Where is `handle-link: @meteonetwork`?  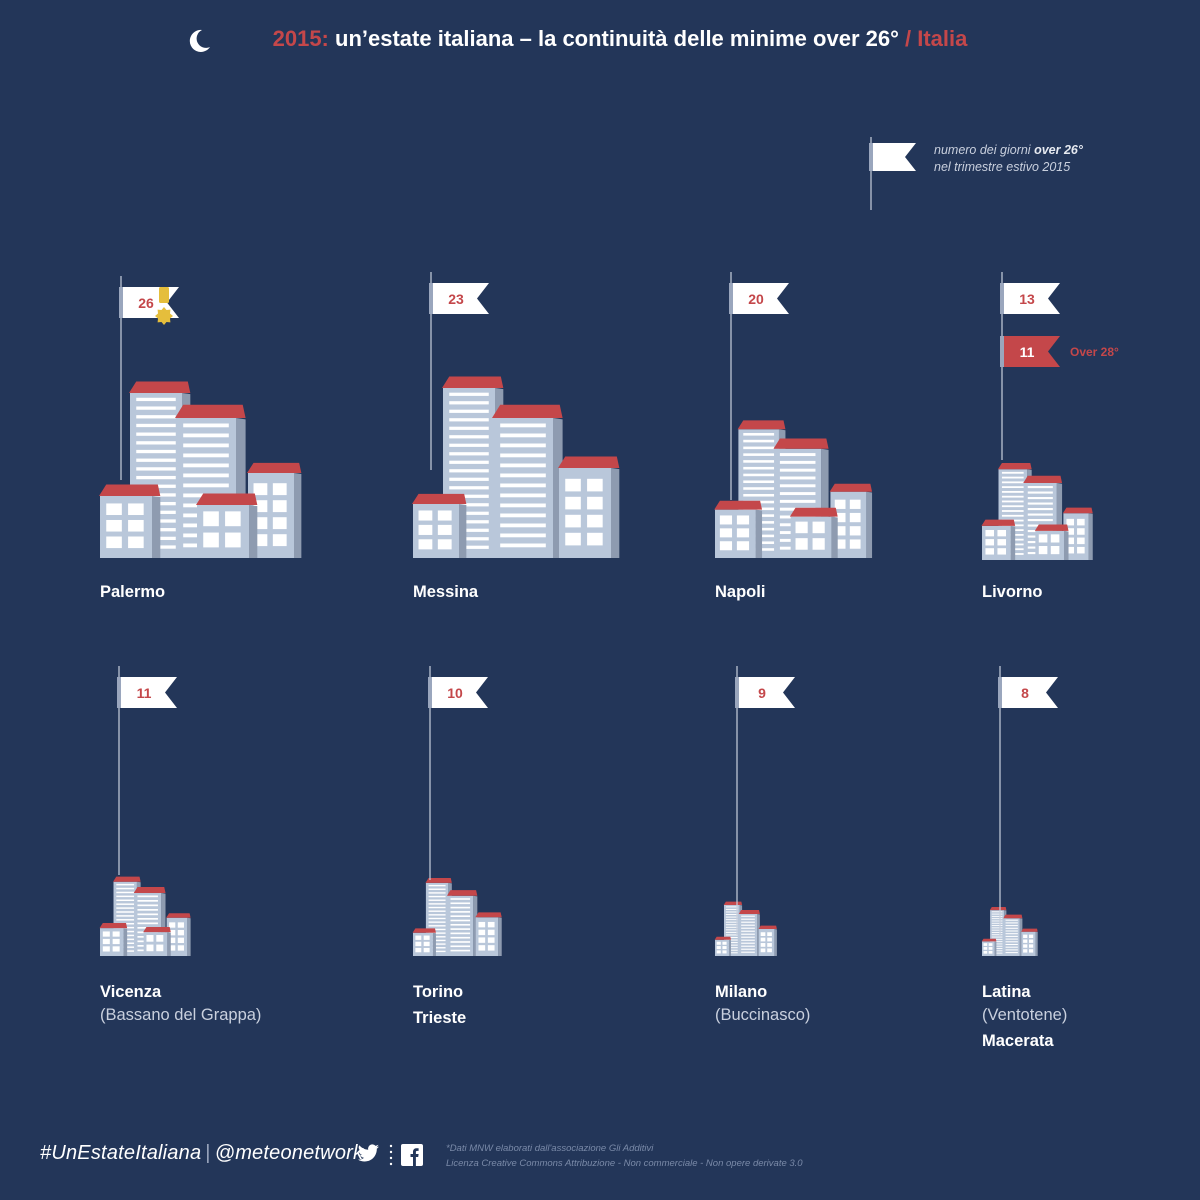 handle-link: @meteonetwork is located at coordinates (289, 1153).